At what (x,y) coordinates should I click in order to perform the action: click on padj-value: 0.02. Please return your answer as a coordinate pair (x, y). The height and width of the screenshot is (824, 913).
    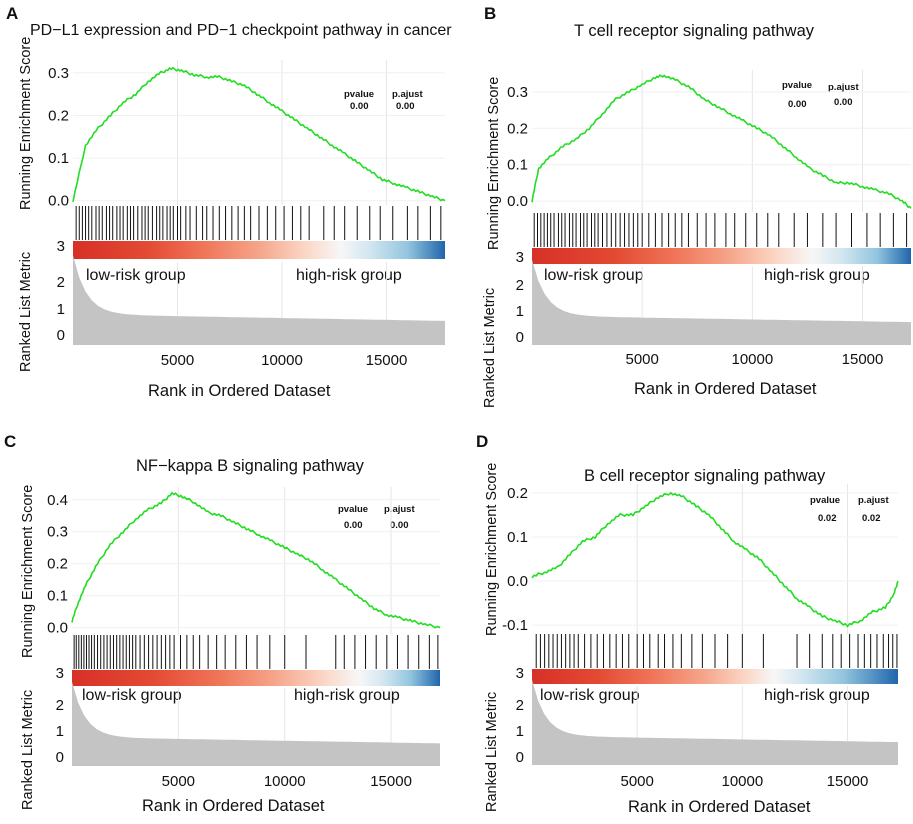
    Looking at the image, I should click on (871, 518).